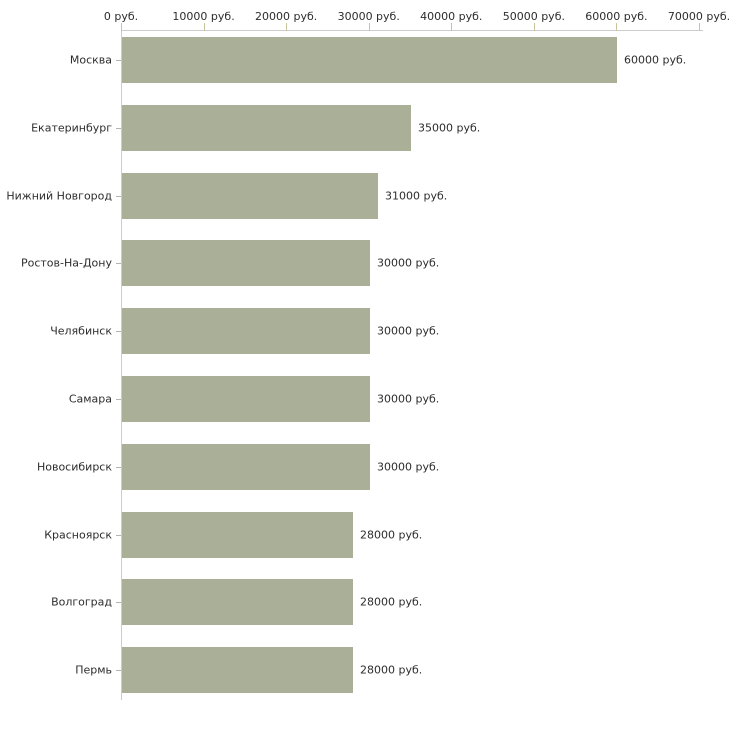  I want to click on x-axis-tick-label: 30000 руб., so click(368, 16).